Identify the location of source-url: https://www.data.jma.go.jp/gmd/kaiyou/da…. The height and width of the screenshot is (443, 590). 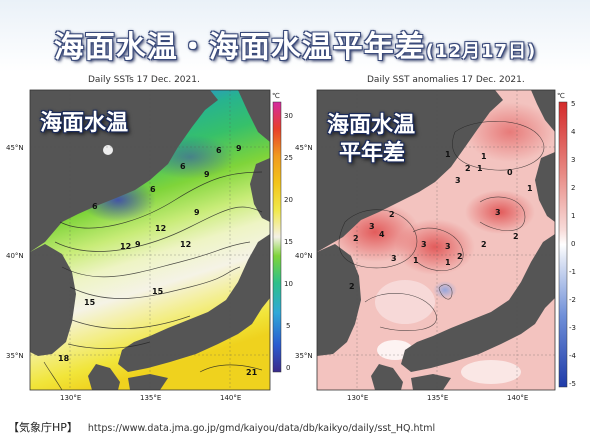
(261, 428).